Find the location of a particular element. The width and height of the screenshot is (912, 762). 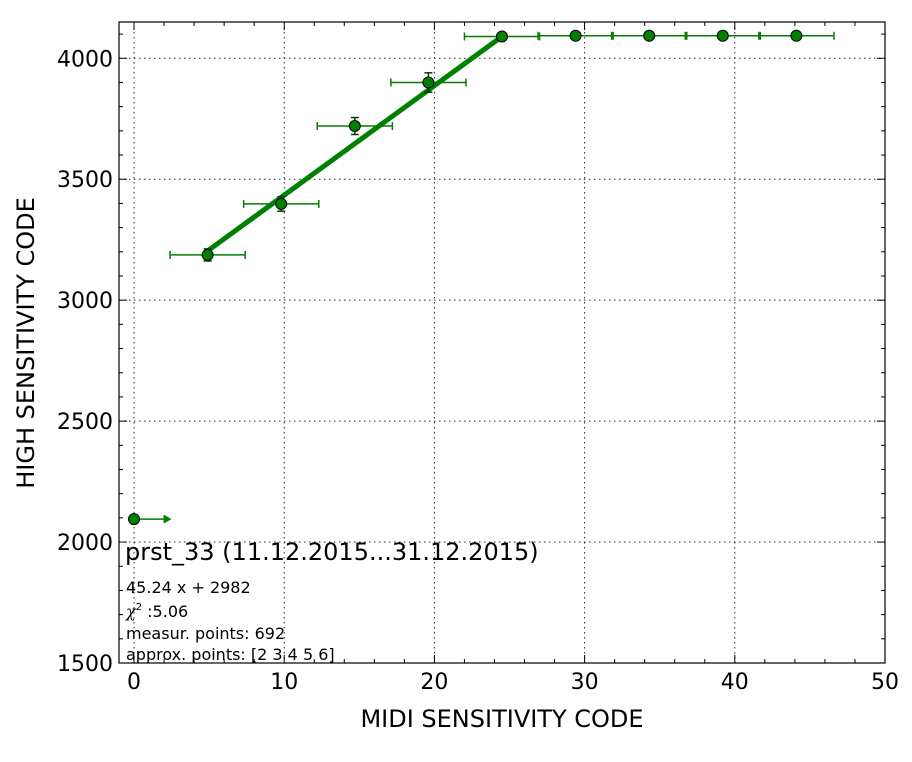

annotation-equation: 45.24 x + 2982 is located at coordinates (188, 587).